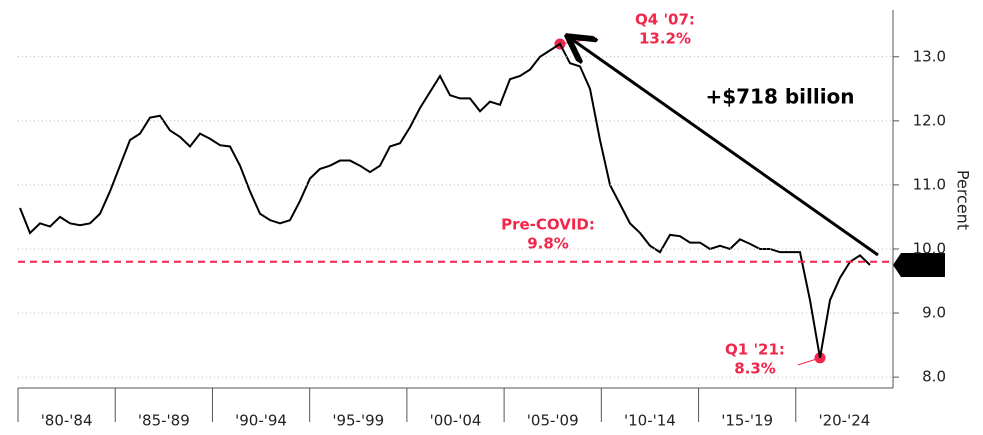 Image resolution: width=983 pixels, height=435 pixels. I want to click on annotation-text: Q4 '07:, so click(665, 20).